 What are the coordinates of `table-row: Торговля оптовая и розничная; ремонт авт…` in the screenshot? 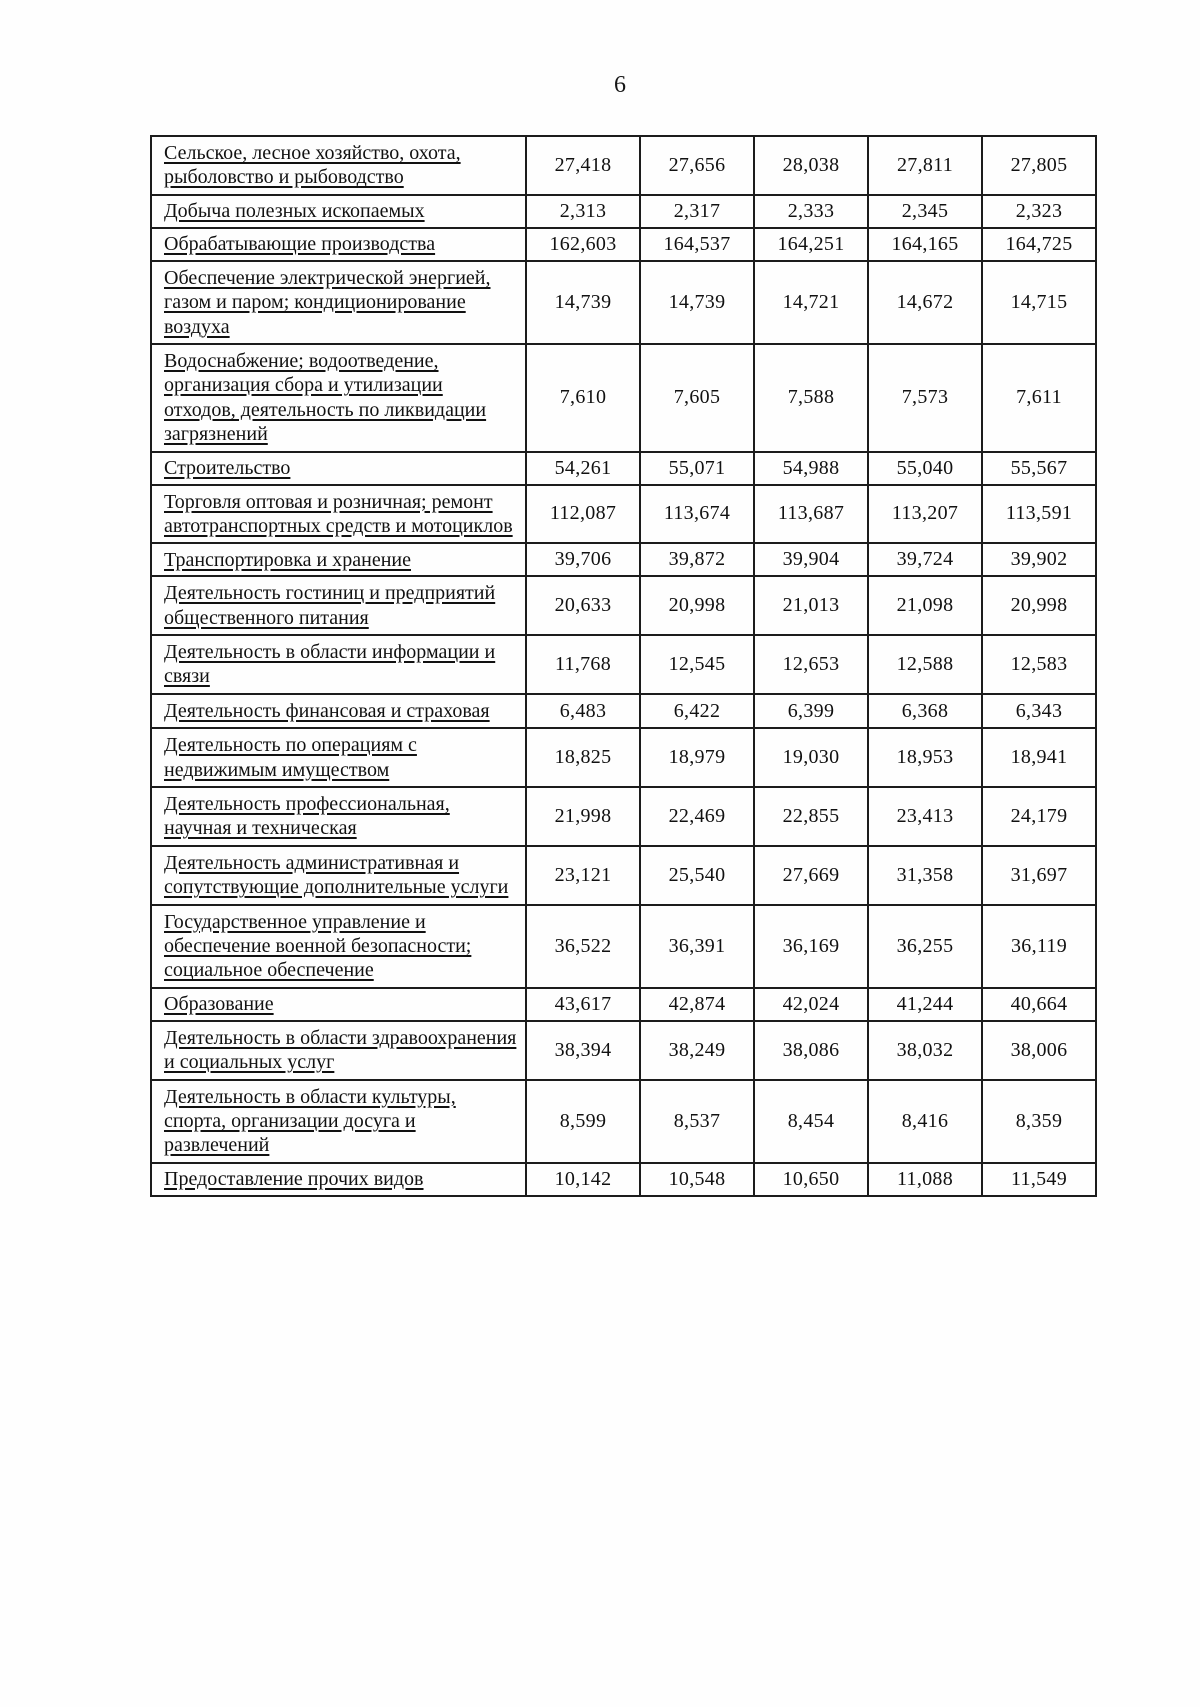 It's located at (623, 514).